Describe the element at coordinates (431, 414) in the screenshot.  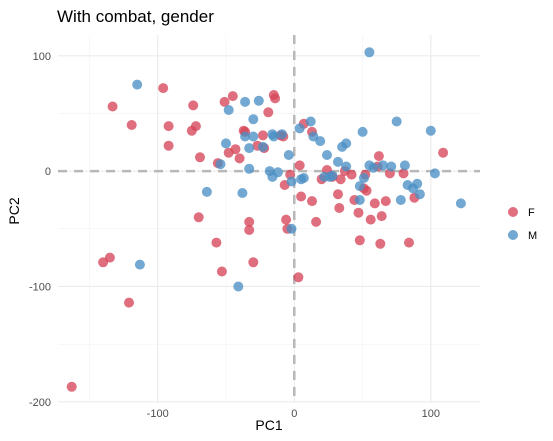
I see `x-tick-label: 100` at that location.